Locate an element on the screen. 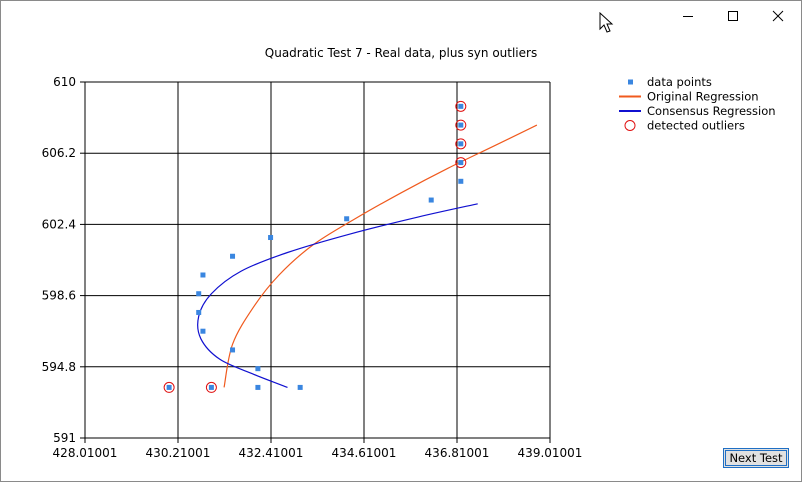  y-tick-label: 594.8 is located at coordinates (59, 367).